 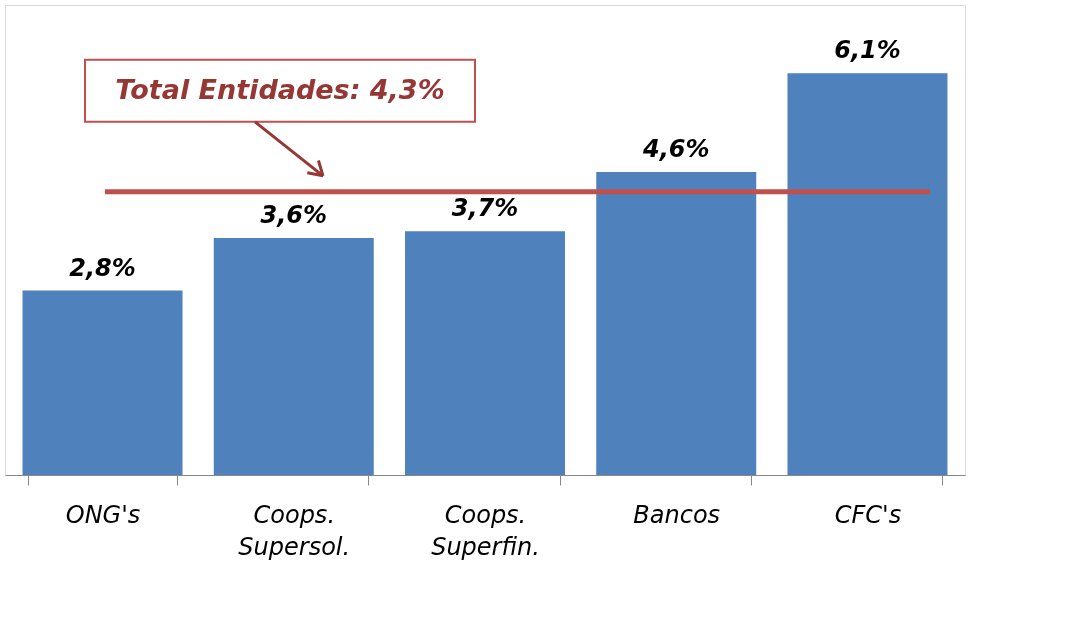 I want to click on x-tick-label: Coops. Superfin., so click(x=485, y=530).